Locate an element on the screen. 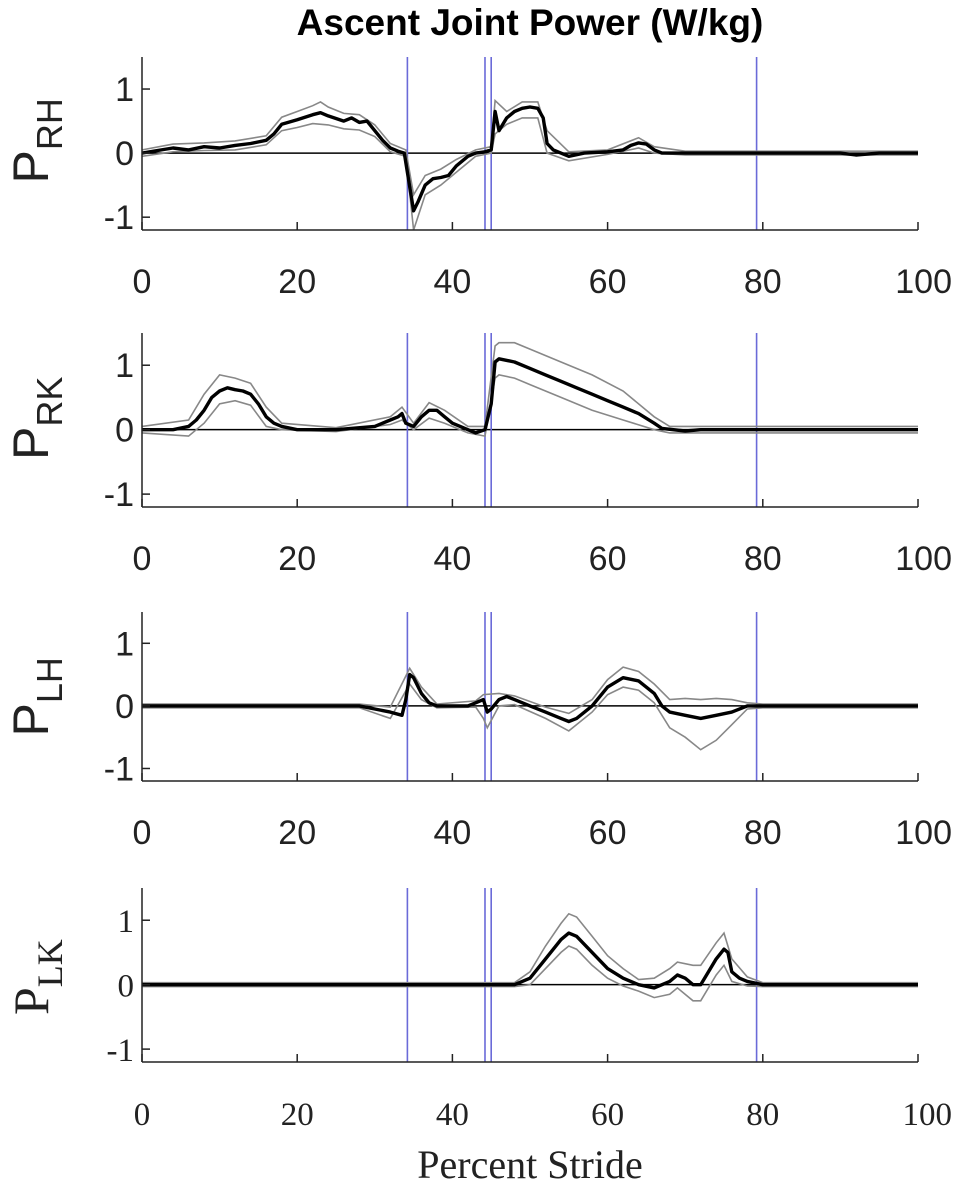 This screenshot has height=1185, width=957. y-axis-label: PRK is located at coordinates (36, 418).